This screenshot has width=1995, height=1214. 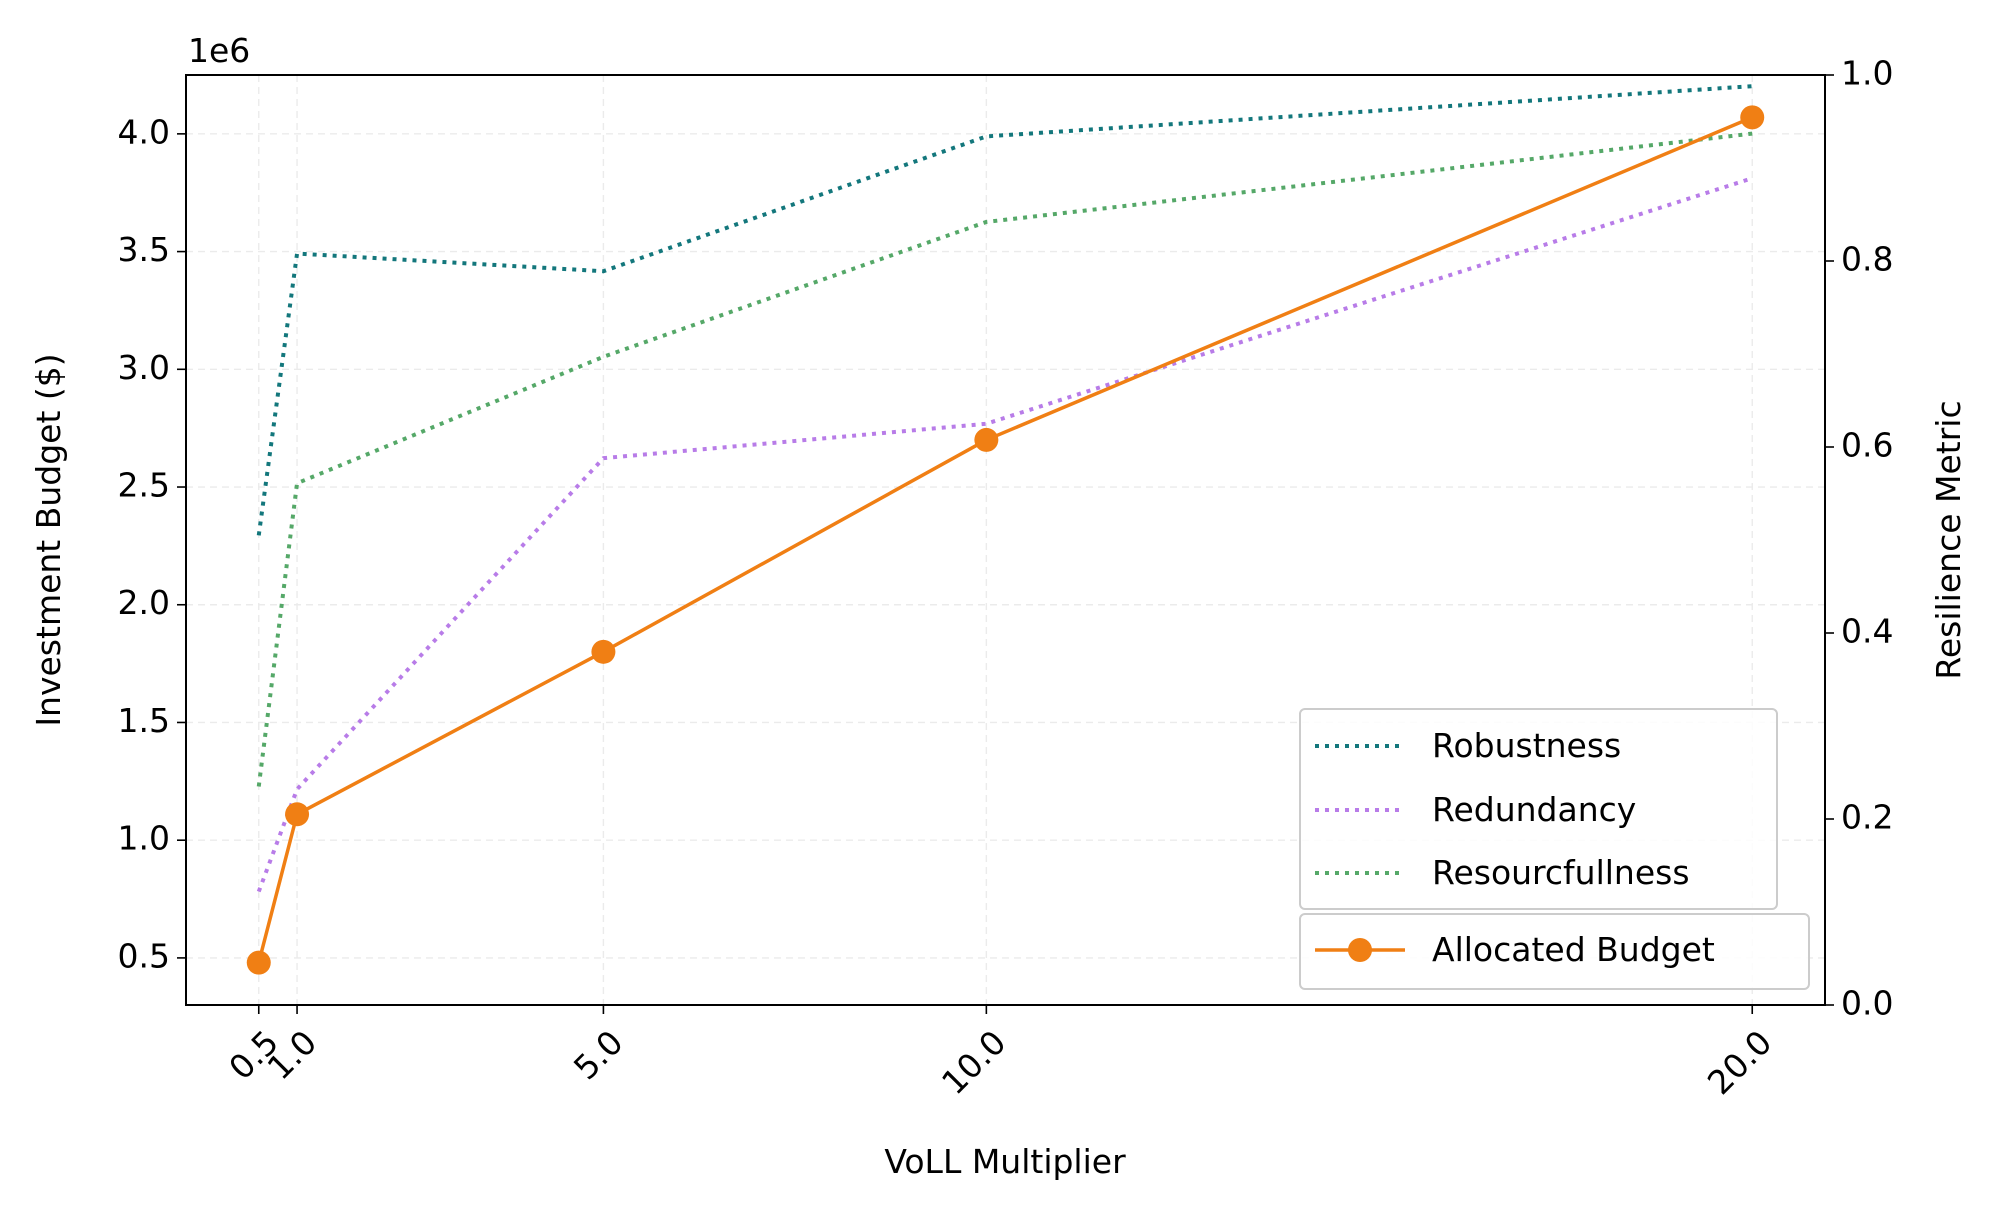 I want to click on legend-budget: Allocated Budget, so click(x=1554, y=951).